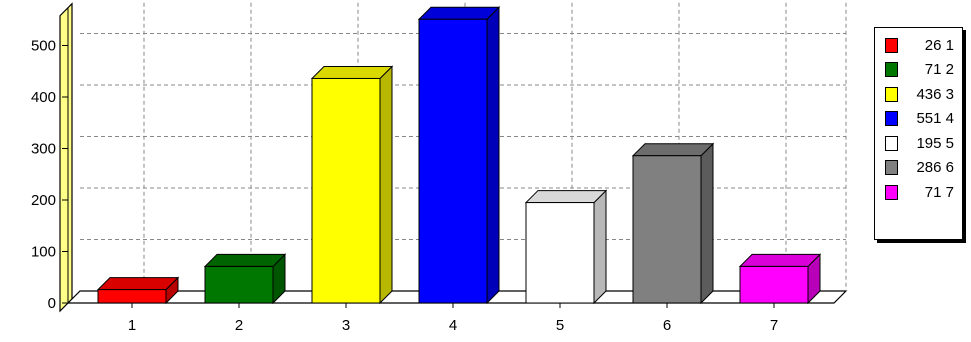  I want to click on y-tick-label: 400, so click(43, 97).